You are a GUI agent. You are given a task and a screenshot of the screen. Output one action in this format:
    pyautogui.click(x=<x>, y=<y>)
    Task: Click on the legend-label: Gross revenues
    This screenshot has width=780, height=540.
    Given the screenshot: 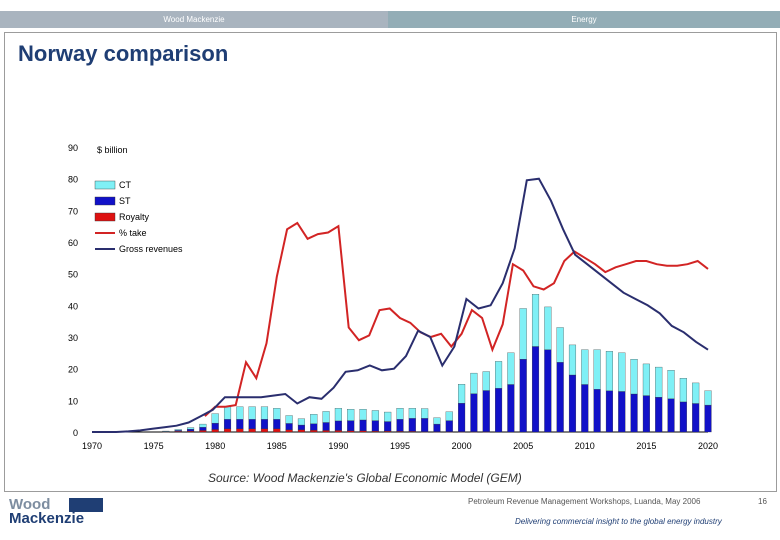 What is the action you would take?
    pyautogui.click(x=151, y=249)
    